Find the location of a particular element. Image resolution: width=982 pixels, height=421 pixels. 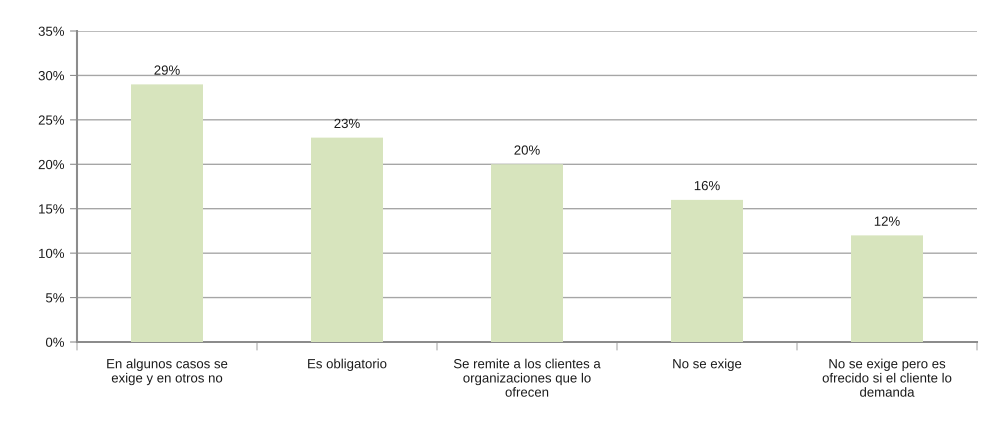

y-tick-label: 30% is located at coordinates (51, 75).